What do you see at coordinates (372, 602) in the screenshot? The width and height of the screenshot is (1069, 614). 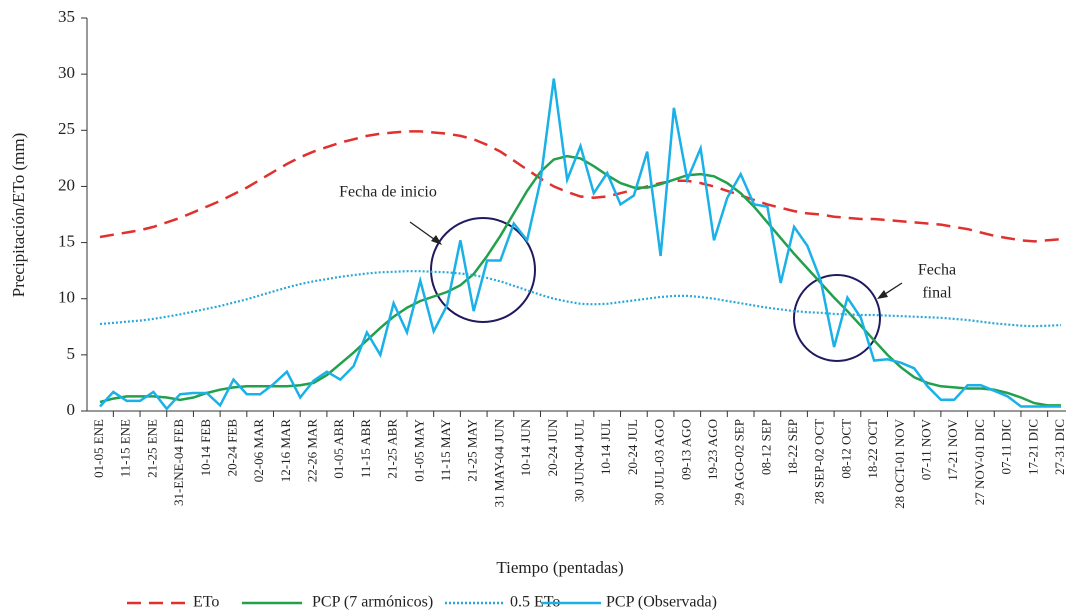 I see `legend-label: PCP (7 armónicos)` at bounding box center [372, 602].